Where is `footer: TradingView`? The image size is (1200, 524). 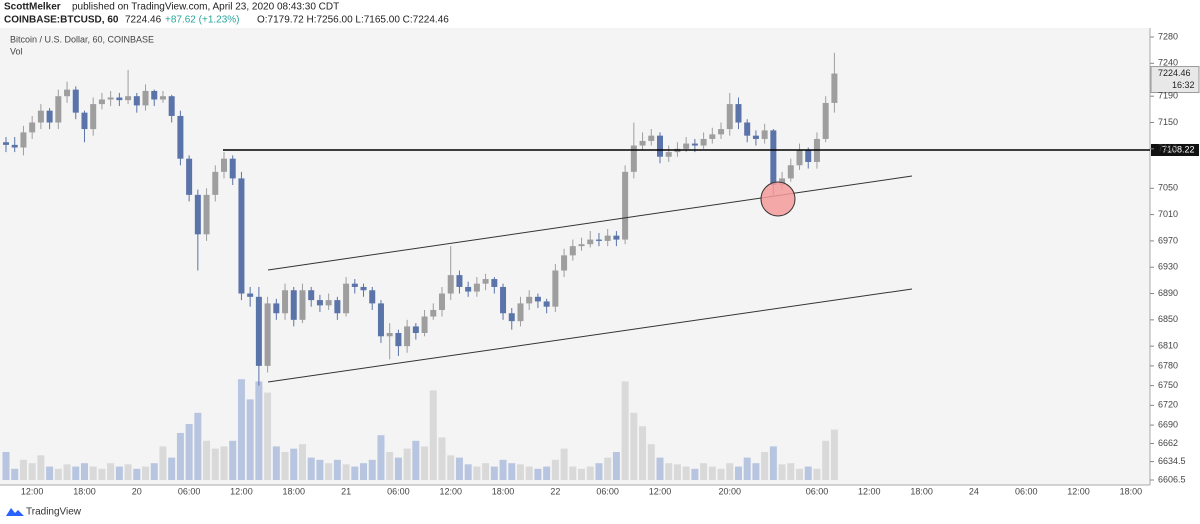
footer: TradingView is located at coordinates (44, 512).